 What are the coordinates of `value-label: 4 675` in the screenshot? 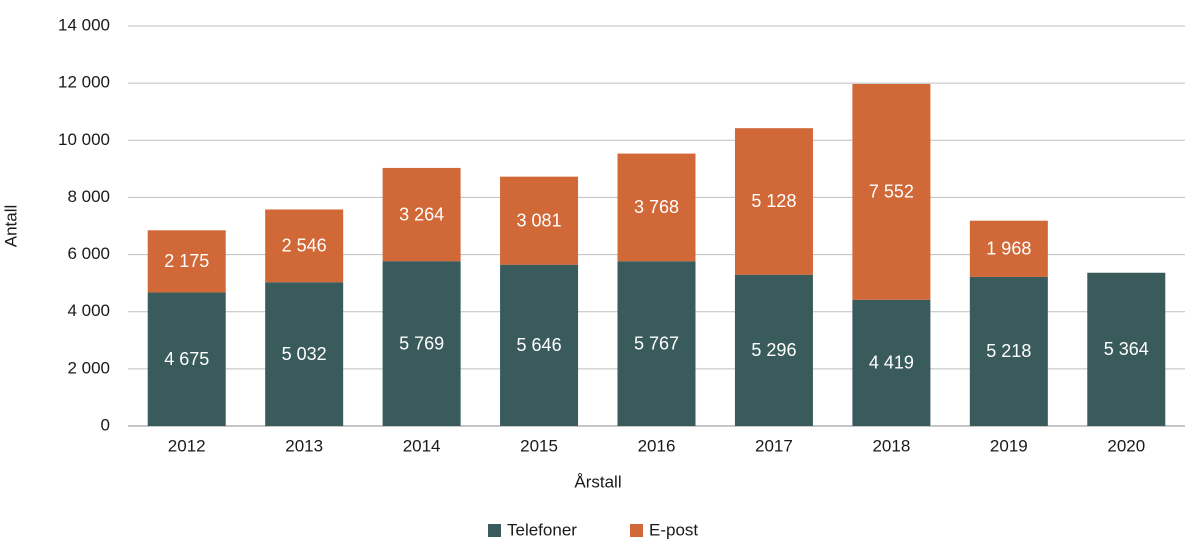 It's located at (186, 359).